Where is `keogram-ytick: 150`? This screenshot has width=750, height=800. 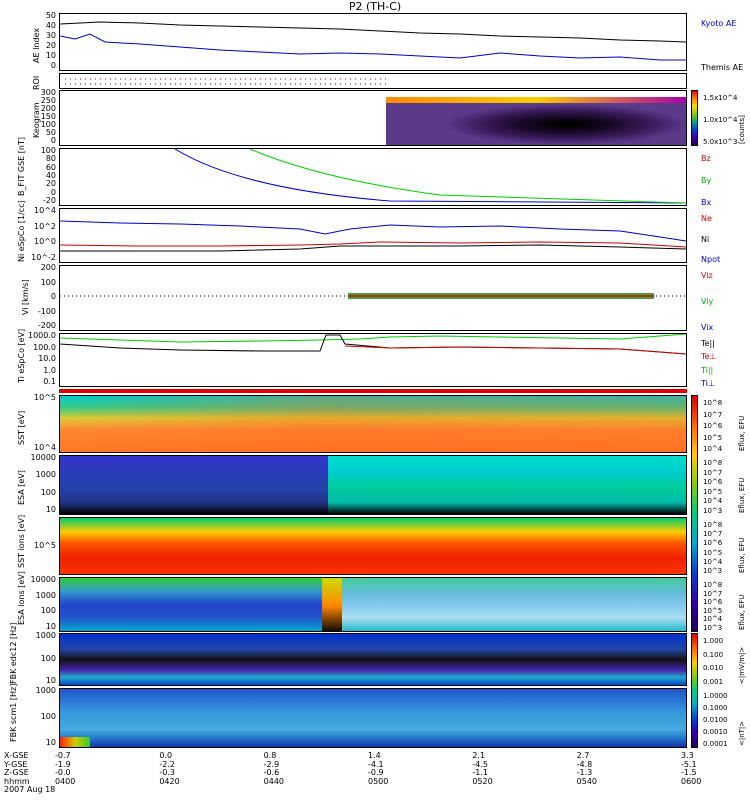 keogram-ytick: 150 is located at coordinates (48, 116).